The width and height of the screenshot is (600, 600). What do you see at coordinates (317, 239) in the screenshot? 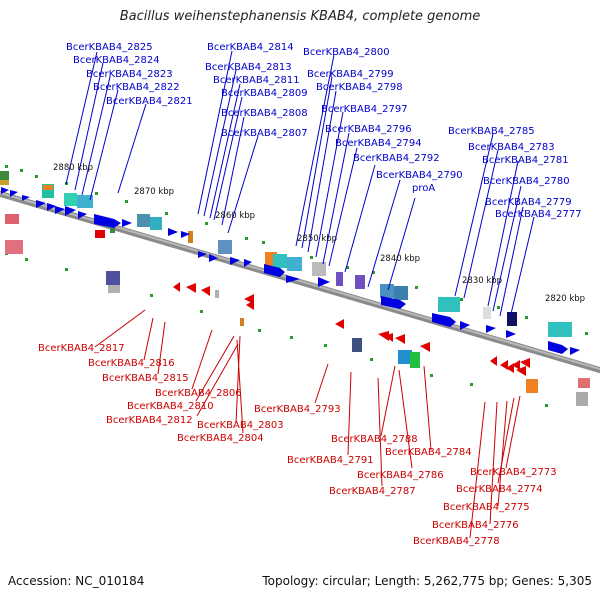
I see `ruler-label: 2850 kbp` at bounding box center [317, 239].